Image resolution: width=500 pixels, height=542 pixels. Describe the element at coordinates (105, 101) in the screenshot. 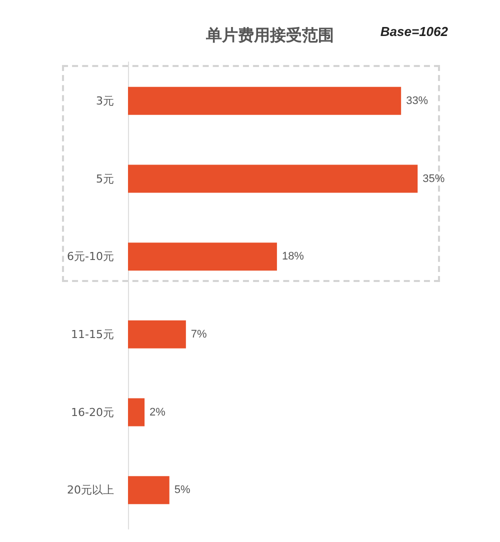

I see `y-tick-label: 3元` at that location.